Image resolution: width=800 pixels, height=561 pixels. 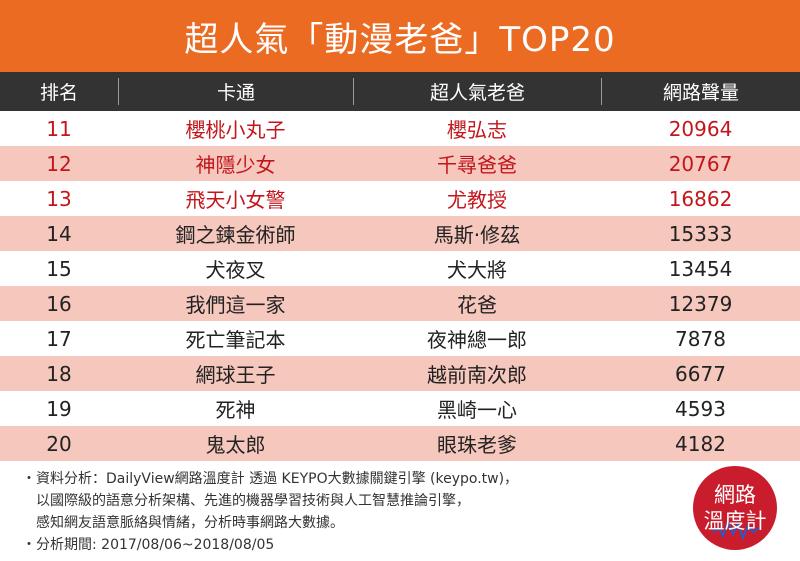 I want to click on table-row: 19 死神 黑崎一心 4593, so click(x=400, y=408).